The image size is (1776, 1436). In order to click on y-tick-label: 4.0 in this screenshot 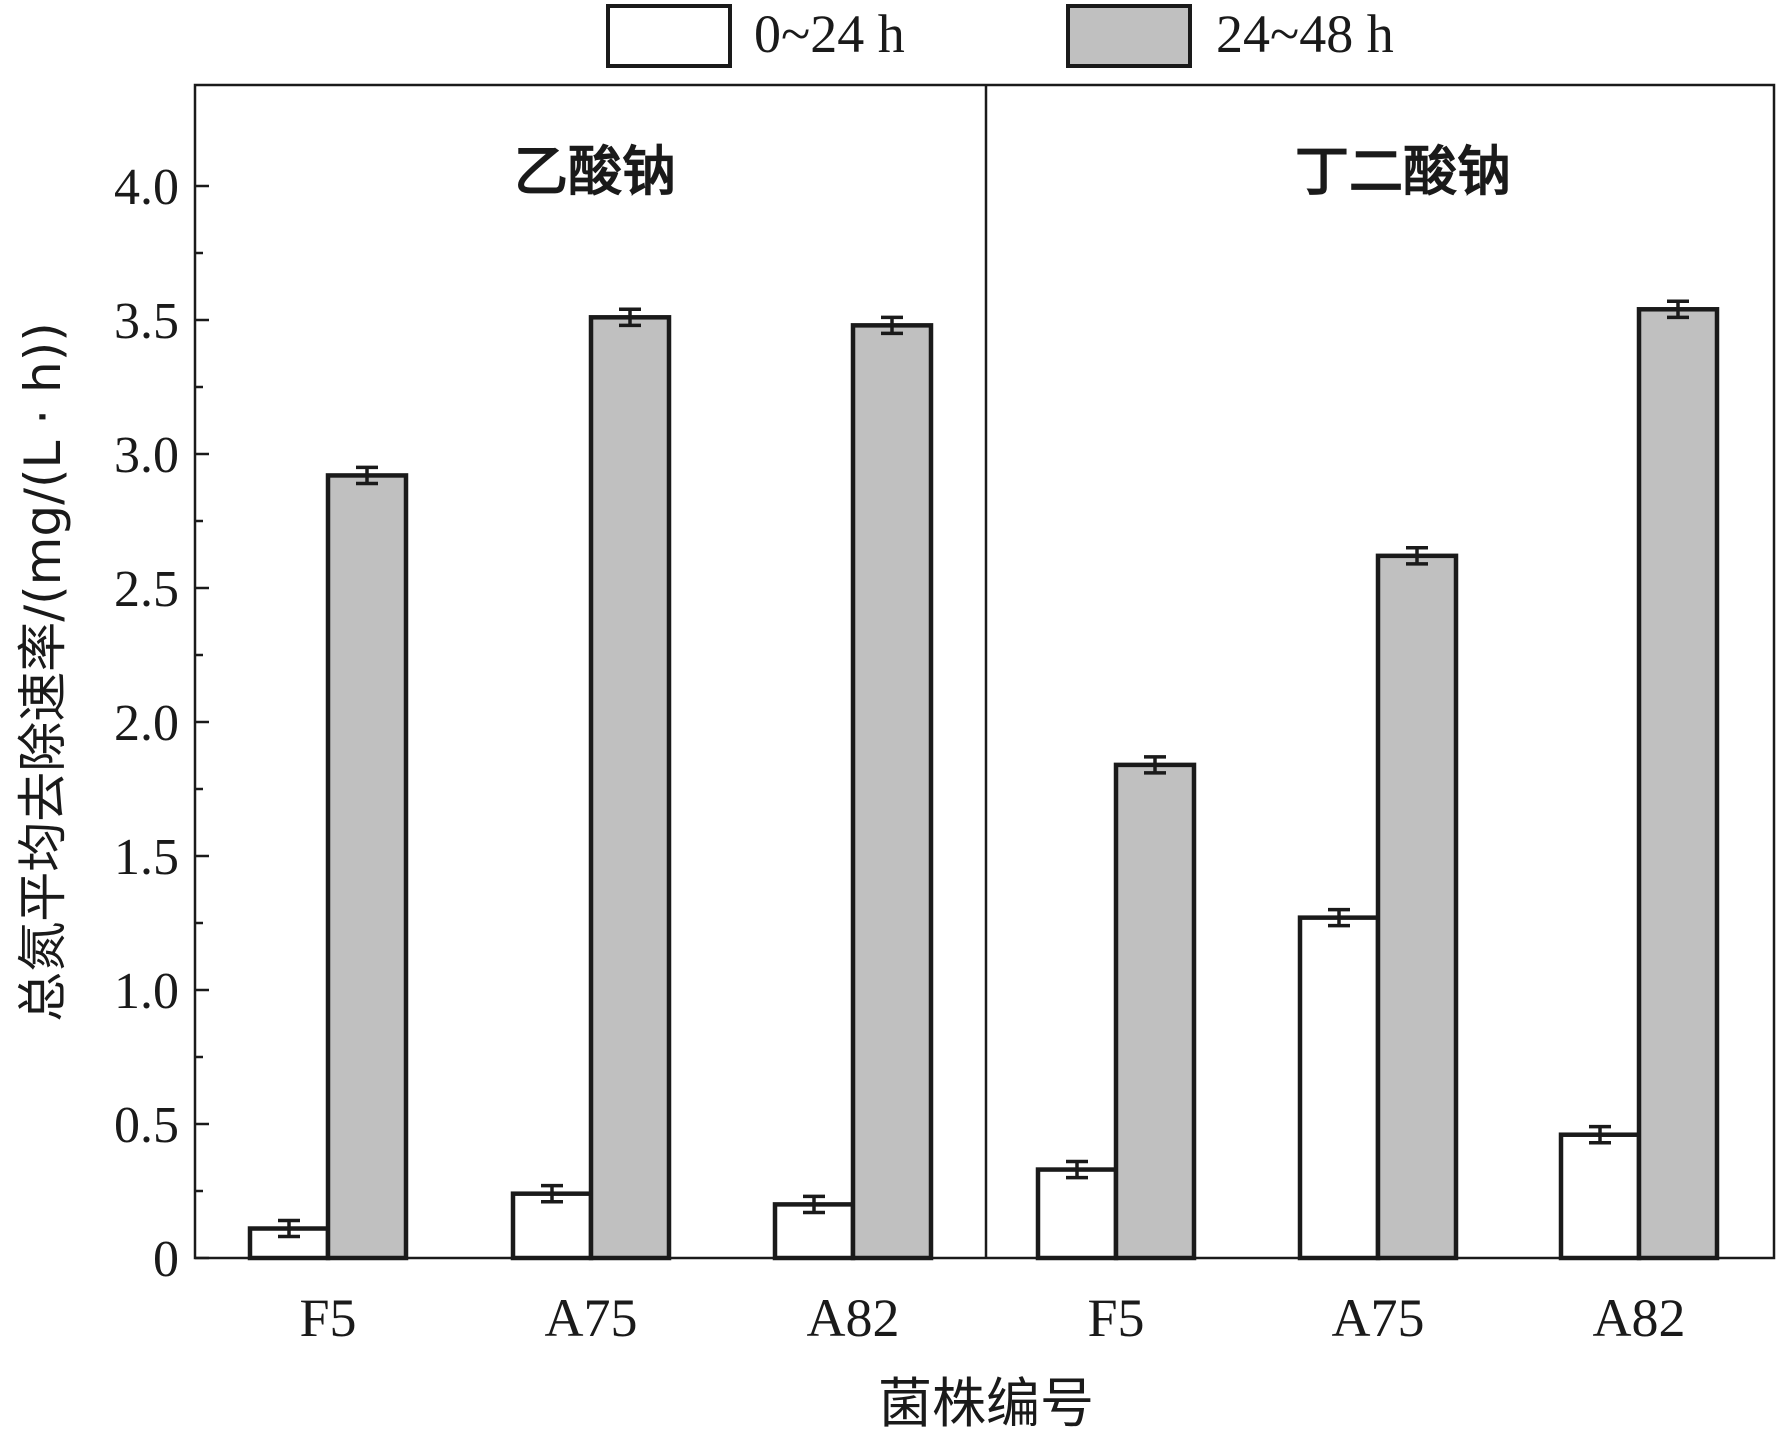, I will do `click(146, 187)`.